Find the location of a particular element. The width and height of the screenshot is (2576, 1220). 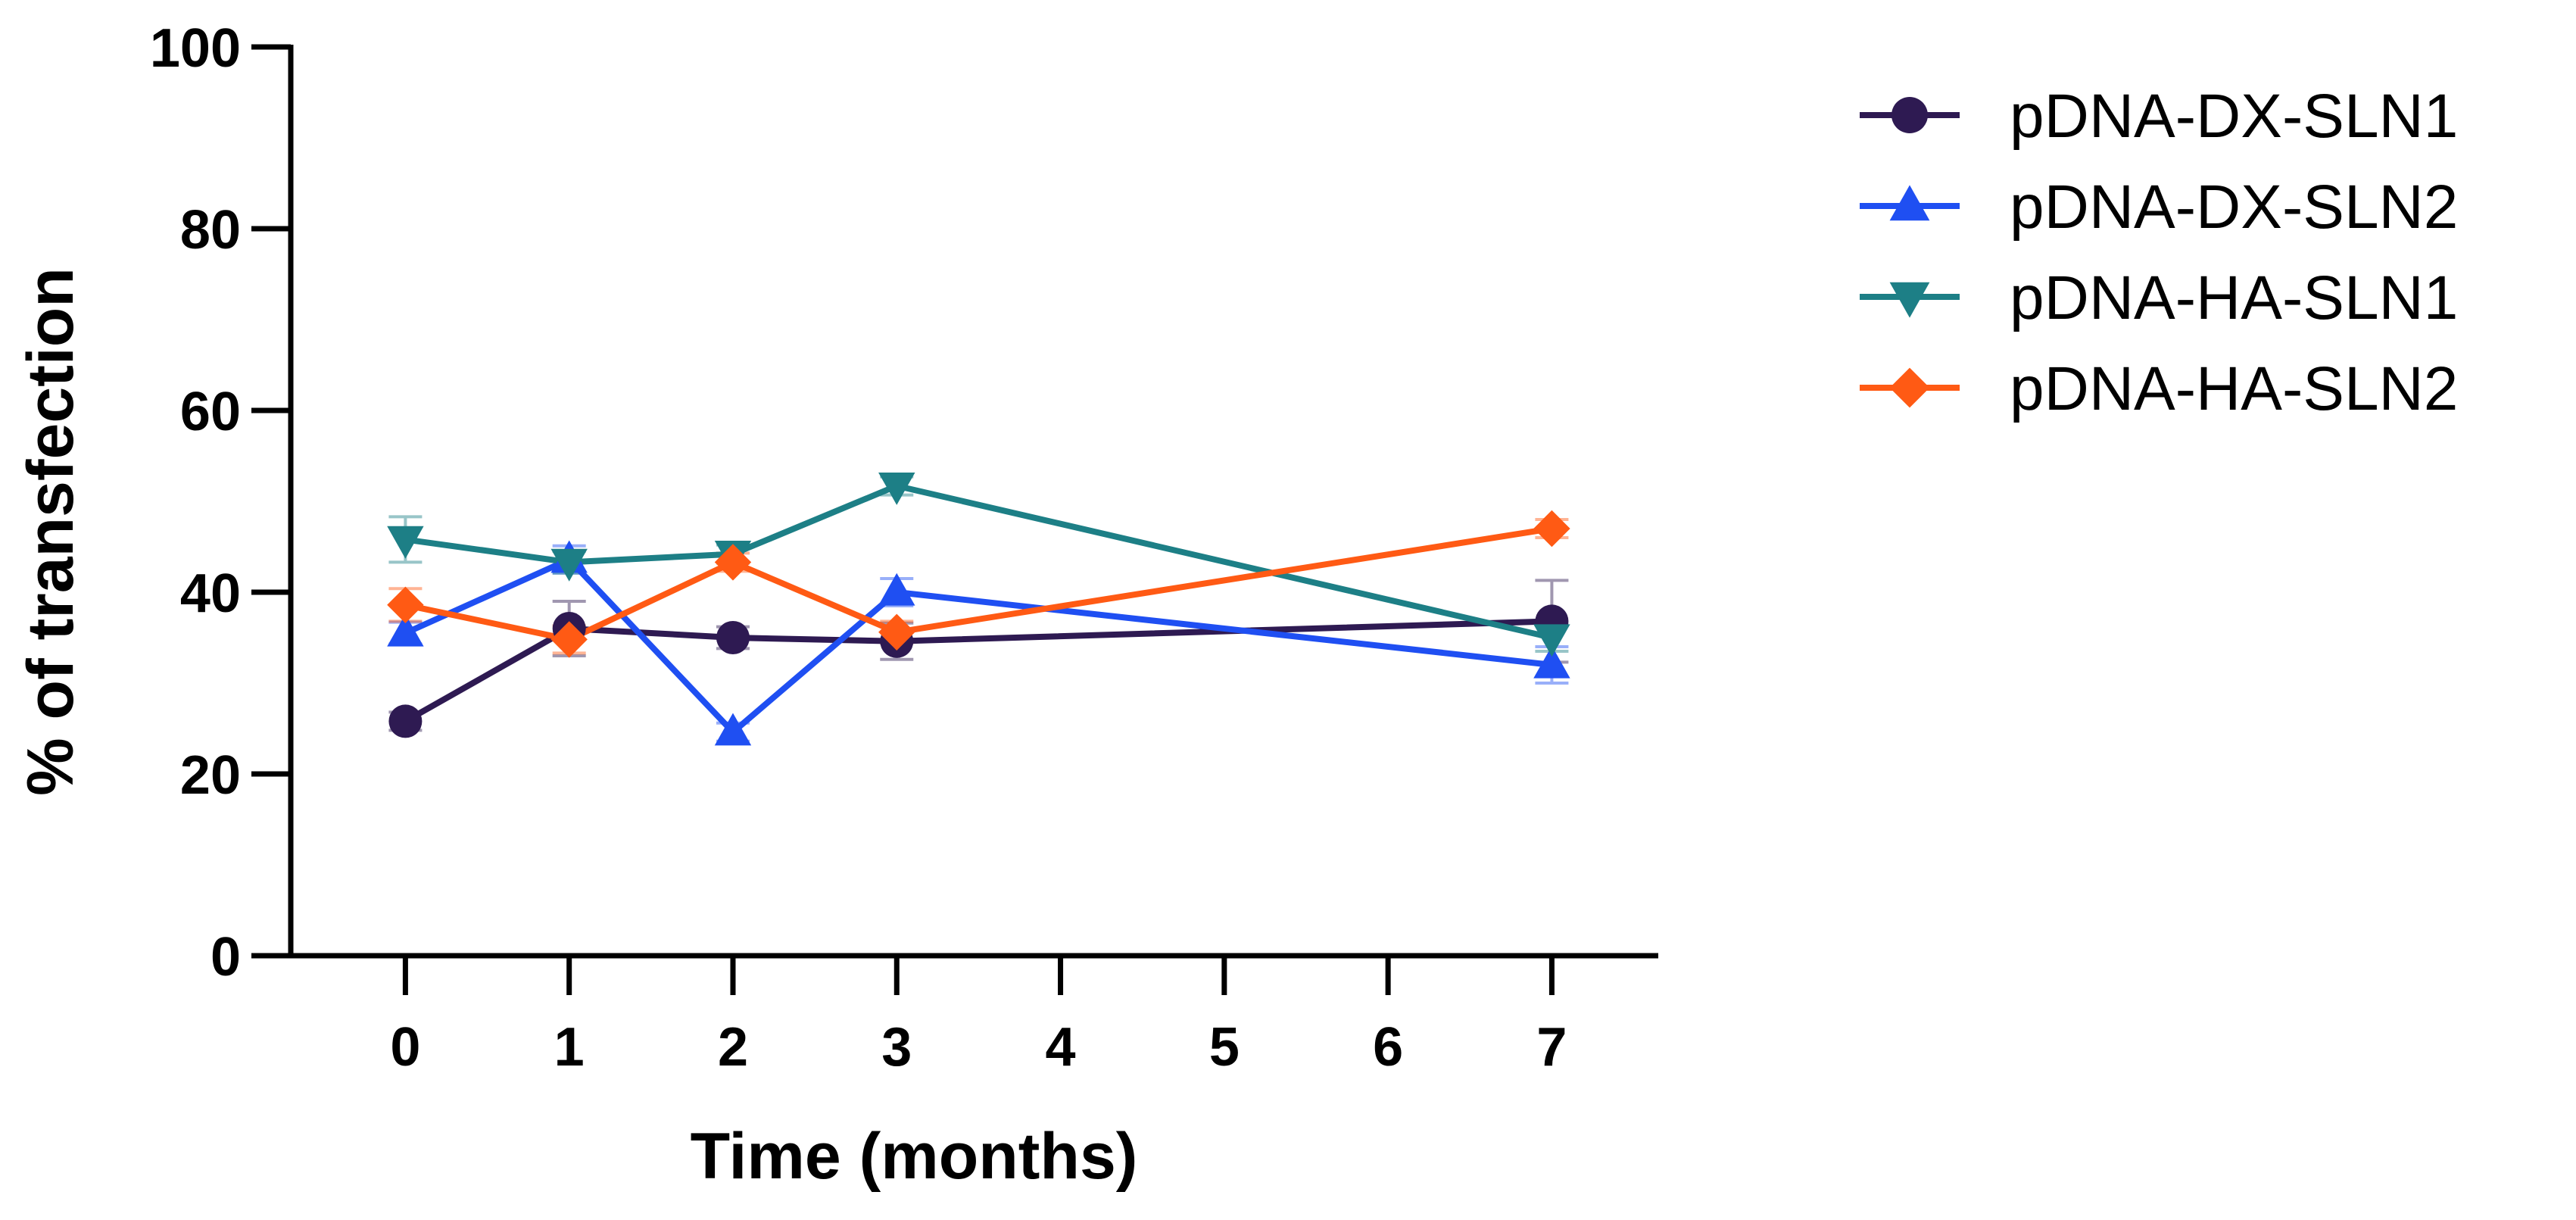

x-tick-label: 3 is located at coordinates (896, 1047).